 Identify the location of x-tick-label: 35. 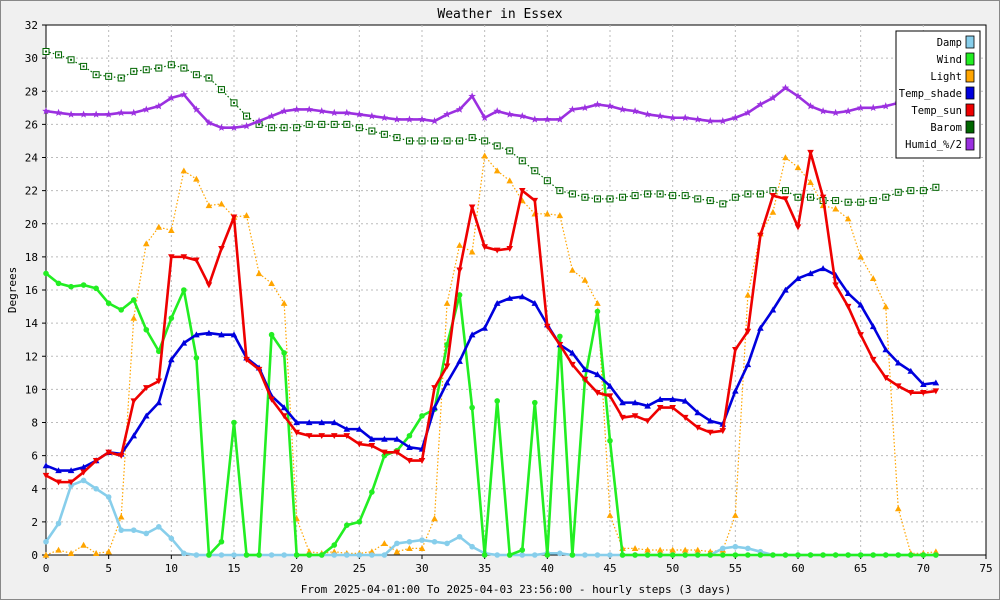
(484, 568).